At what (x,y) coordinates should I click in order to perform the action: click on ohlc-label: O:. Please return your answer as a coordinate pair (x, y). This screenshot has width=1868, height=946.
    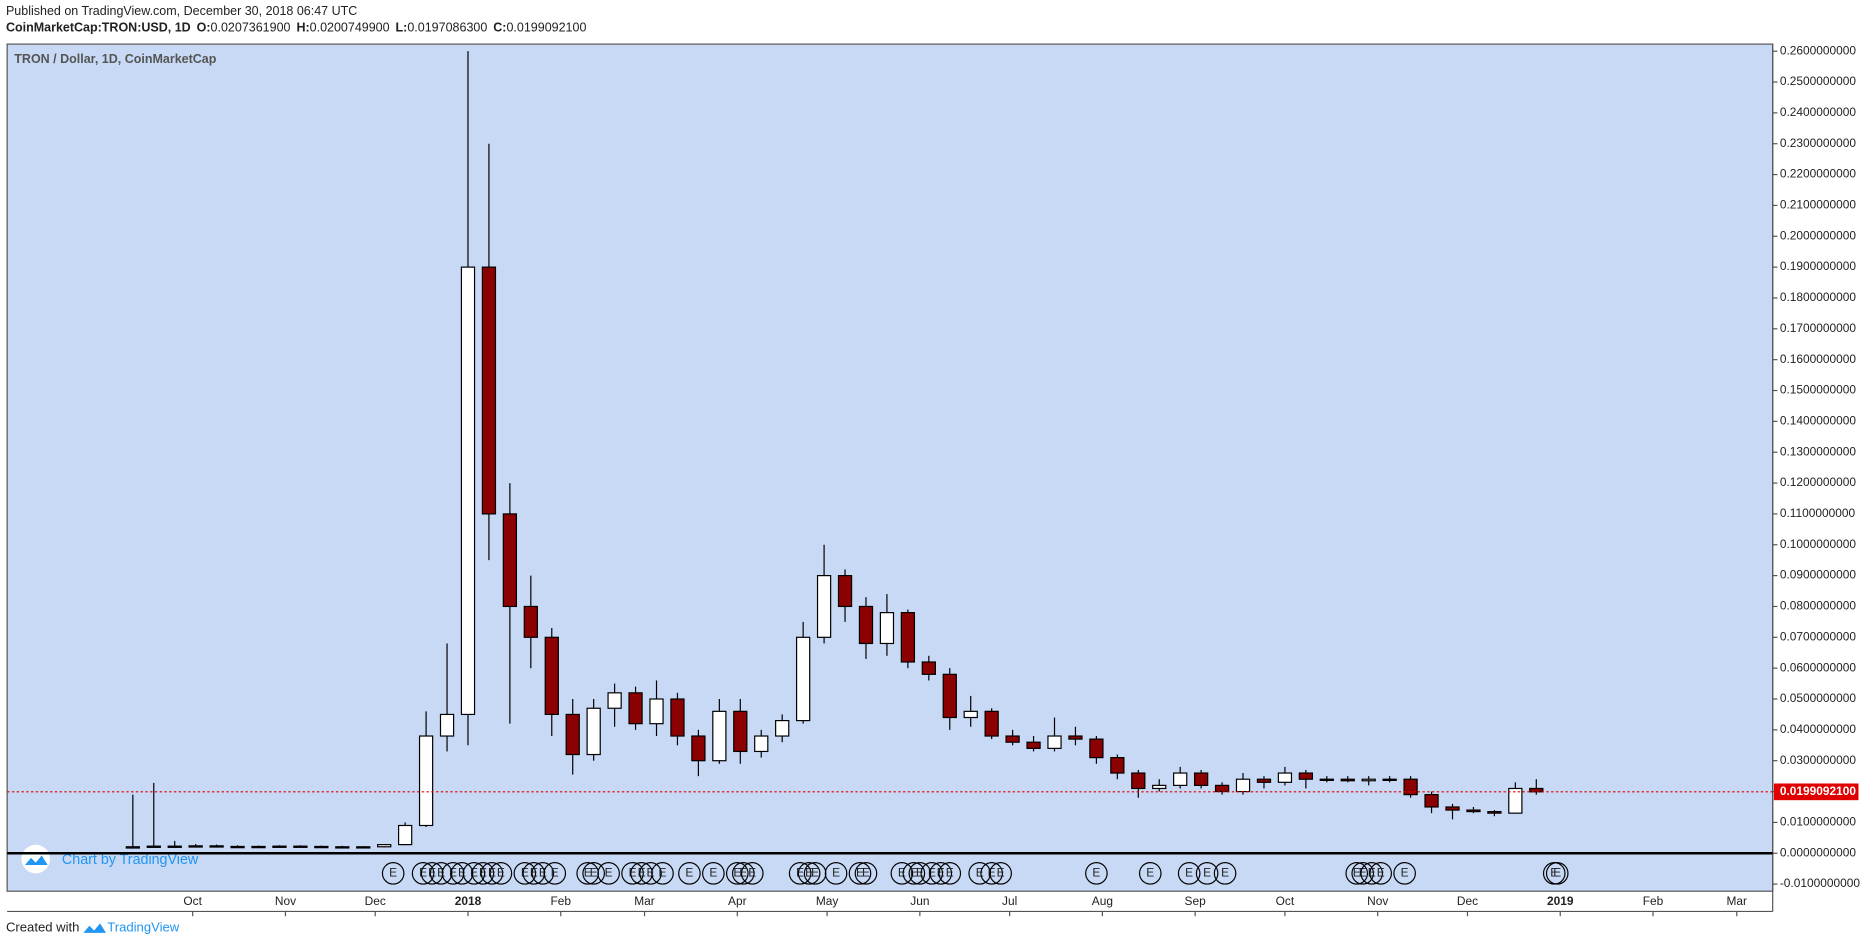
    Looking at the image, I should click on (204, 28).